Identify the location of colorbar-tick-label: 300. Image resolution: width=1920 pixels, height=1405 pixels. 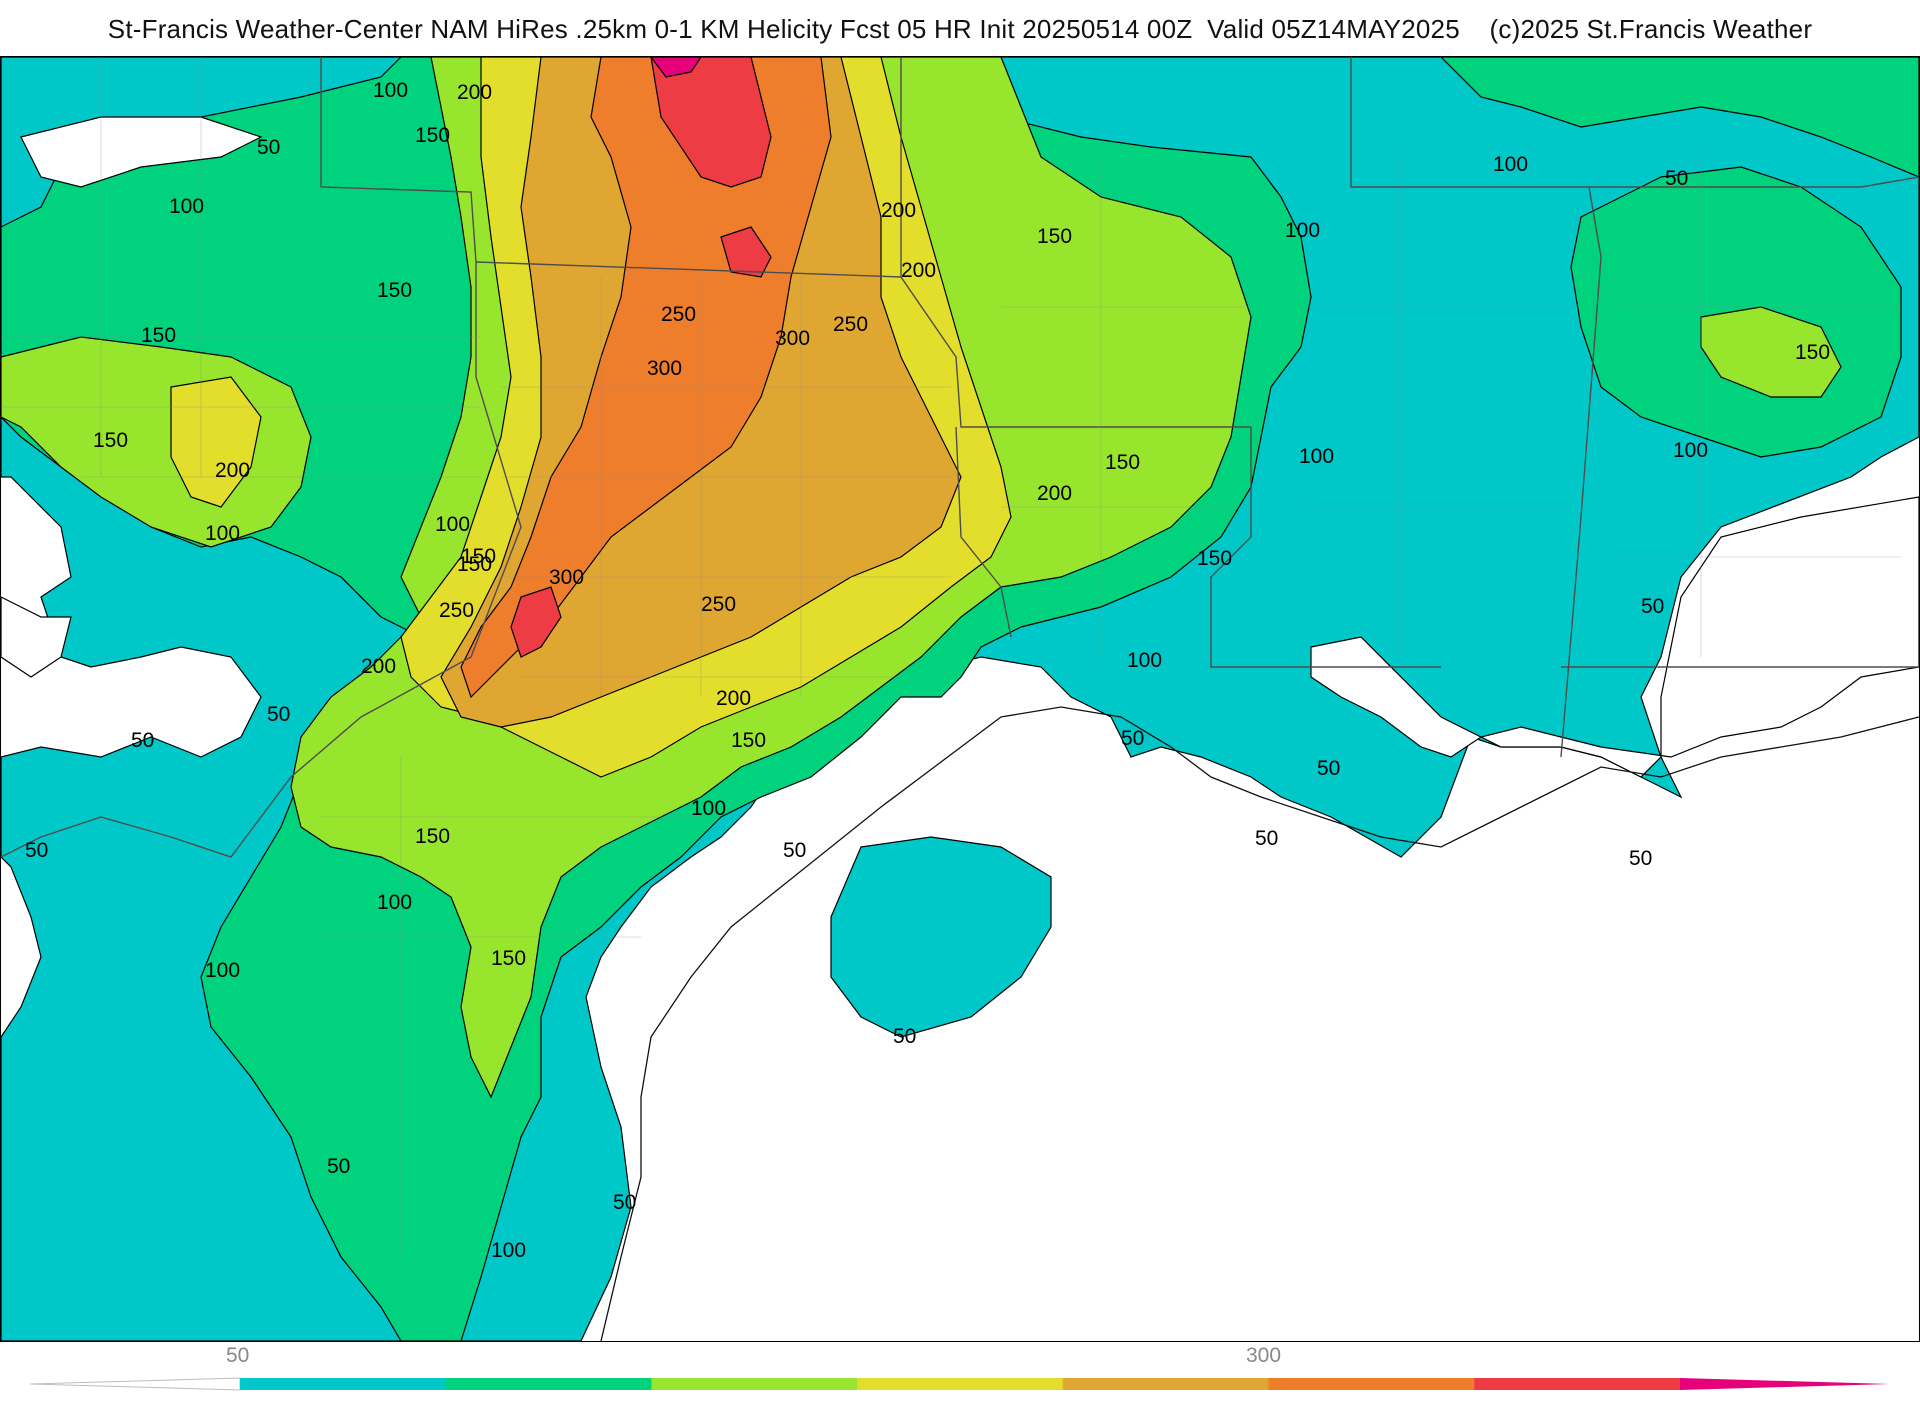
(1264, 1355).